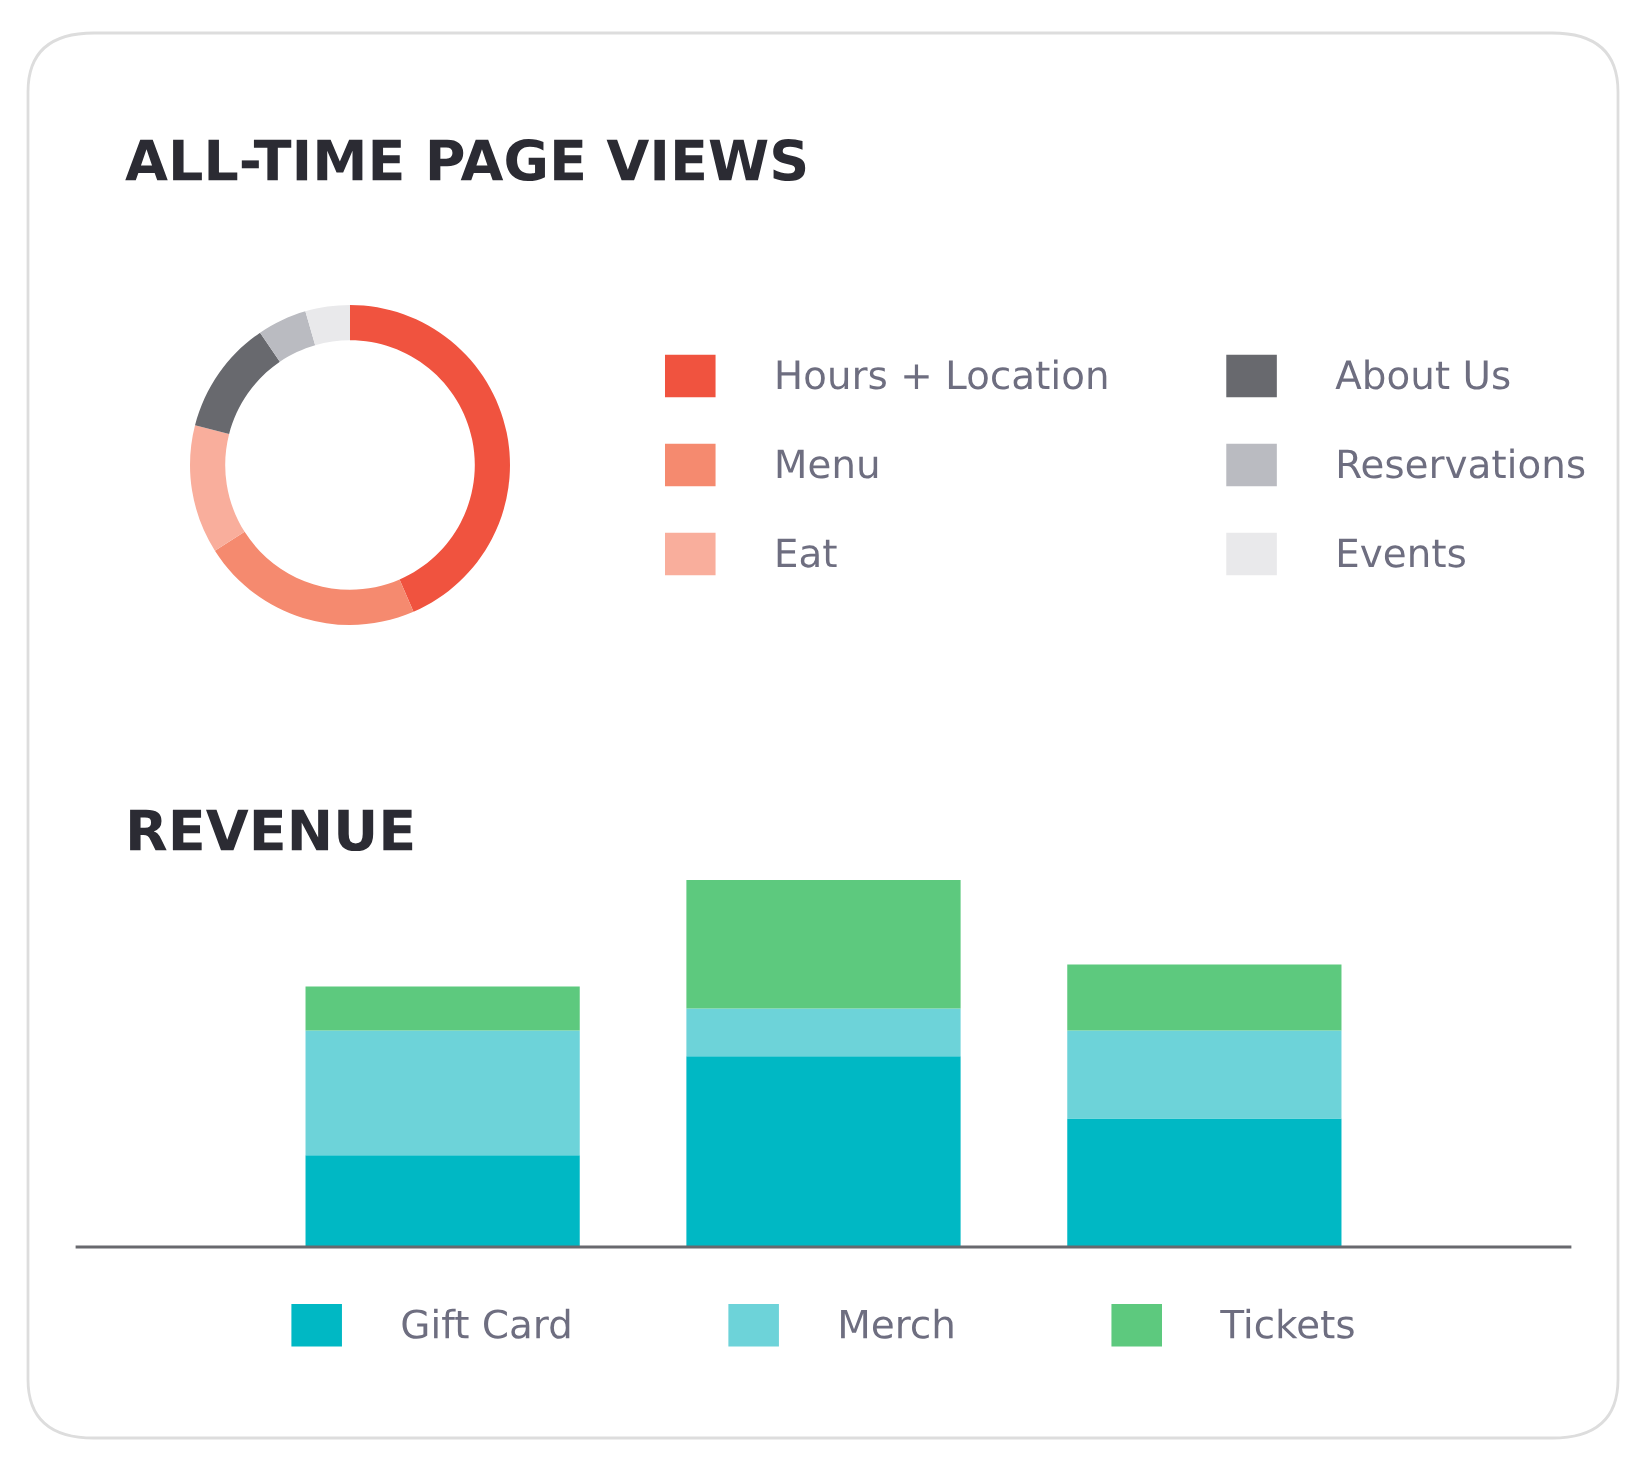 The width and height of the screenshot is (1648, 1470). Describe the element at coordinates (1287, 1323) in the screenshot. I see `legend-label: Tickets` at that location.